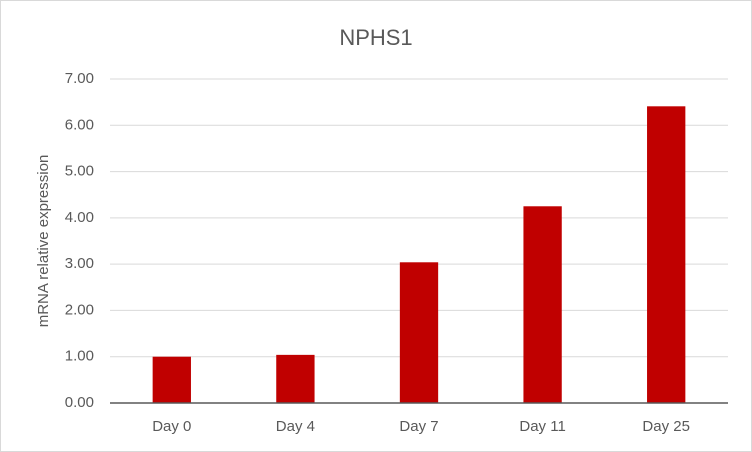 Image resolution: width=752 pixels, height=452 pixels. I want to click on y-tick-label: 2.00, so click(79, 309).